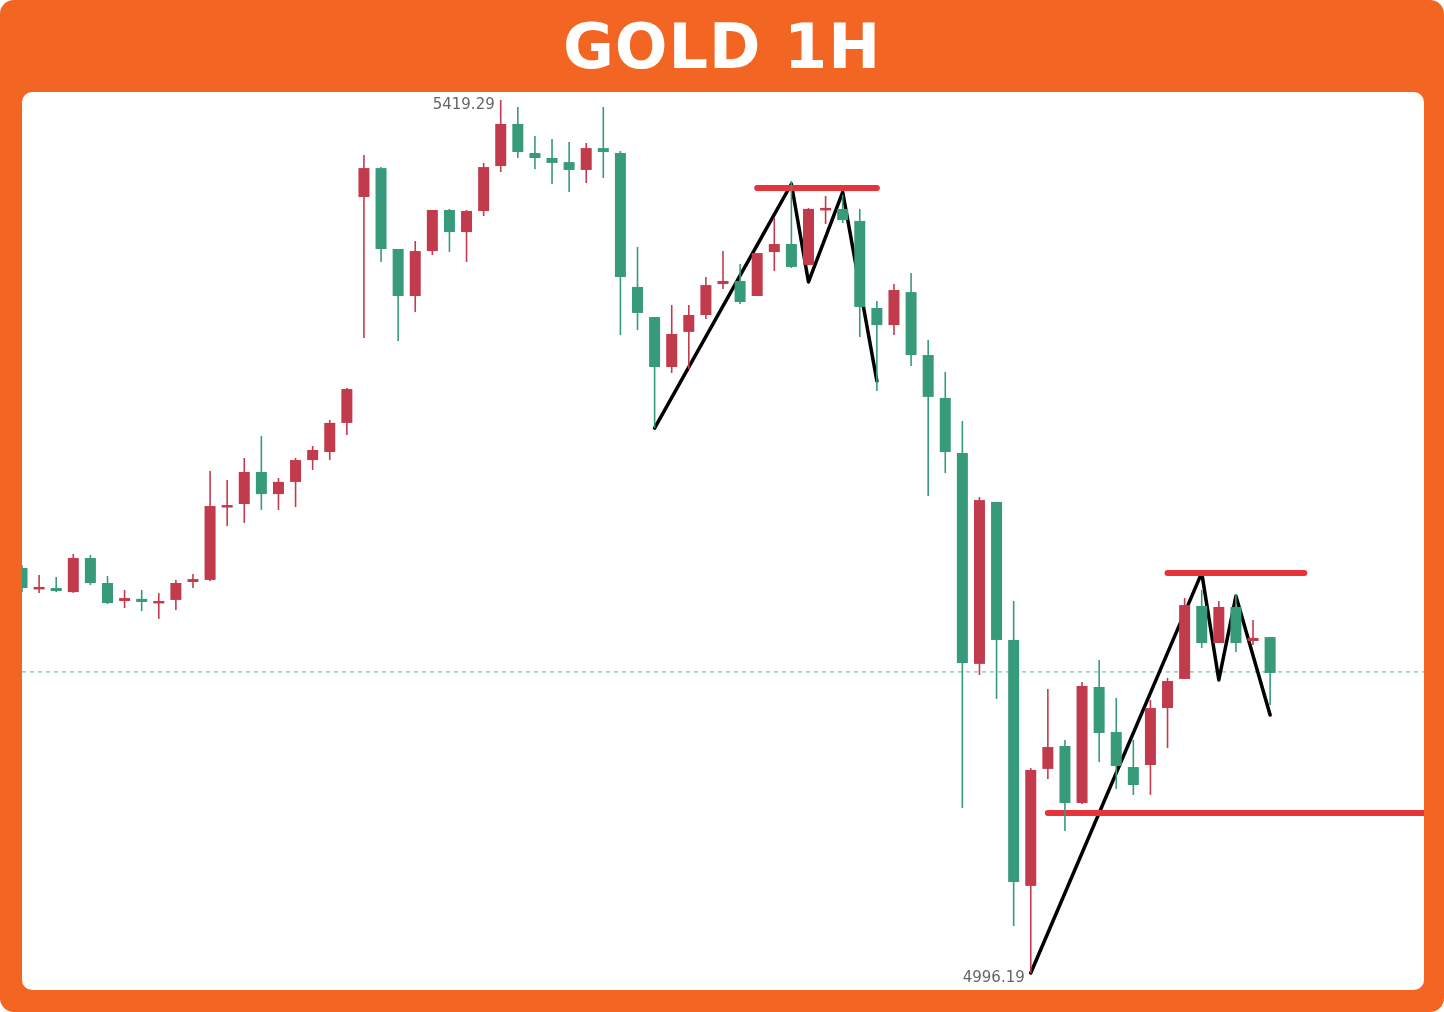  I want to click on annotation: 4996.19, so click(993, 977).